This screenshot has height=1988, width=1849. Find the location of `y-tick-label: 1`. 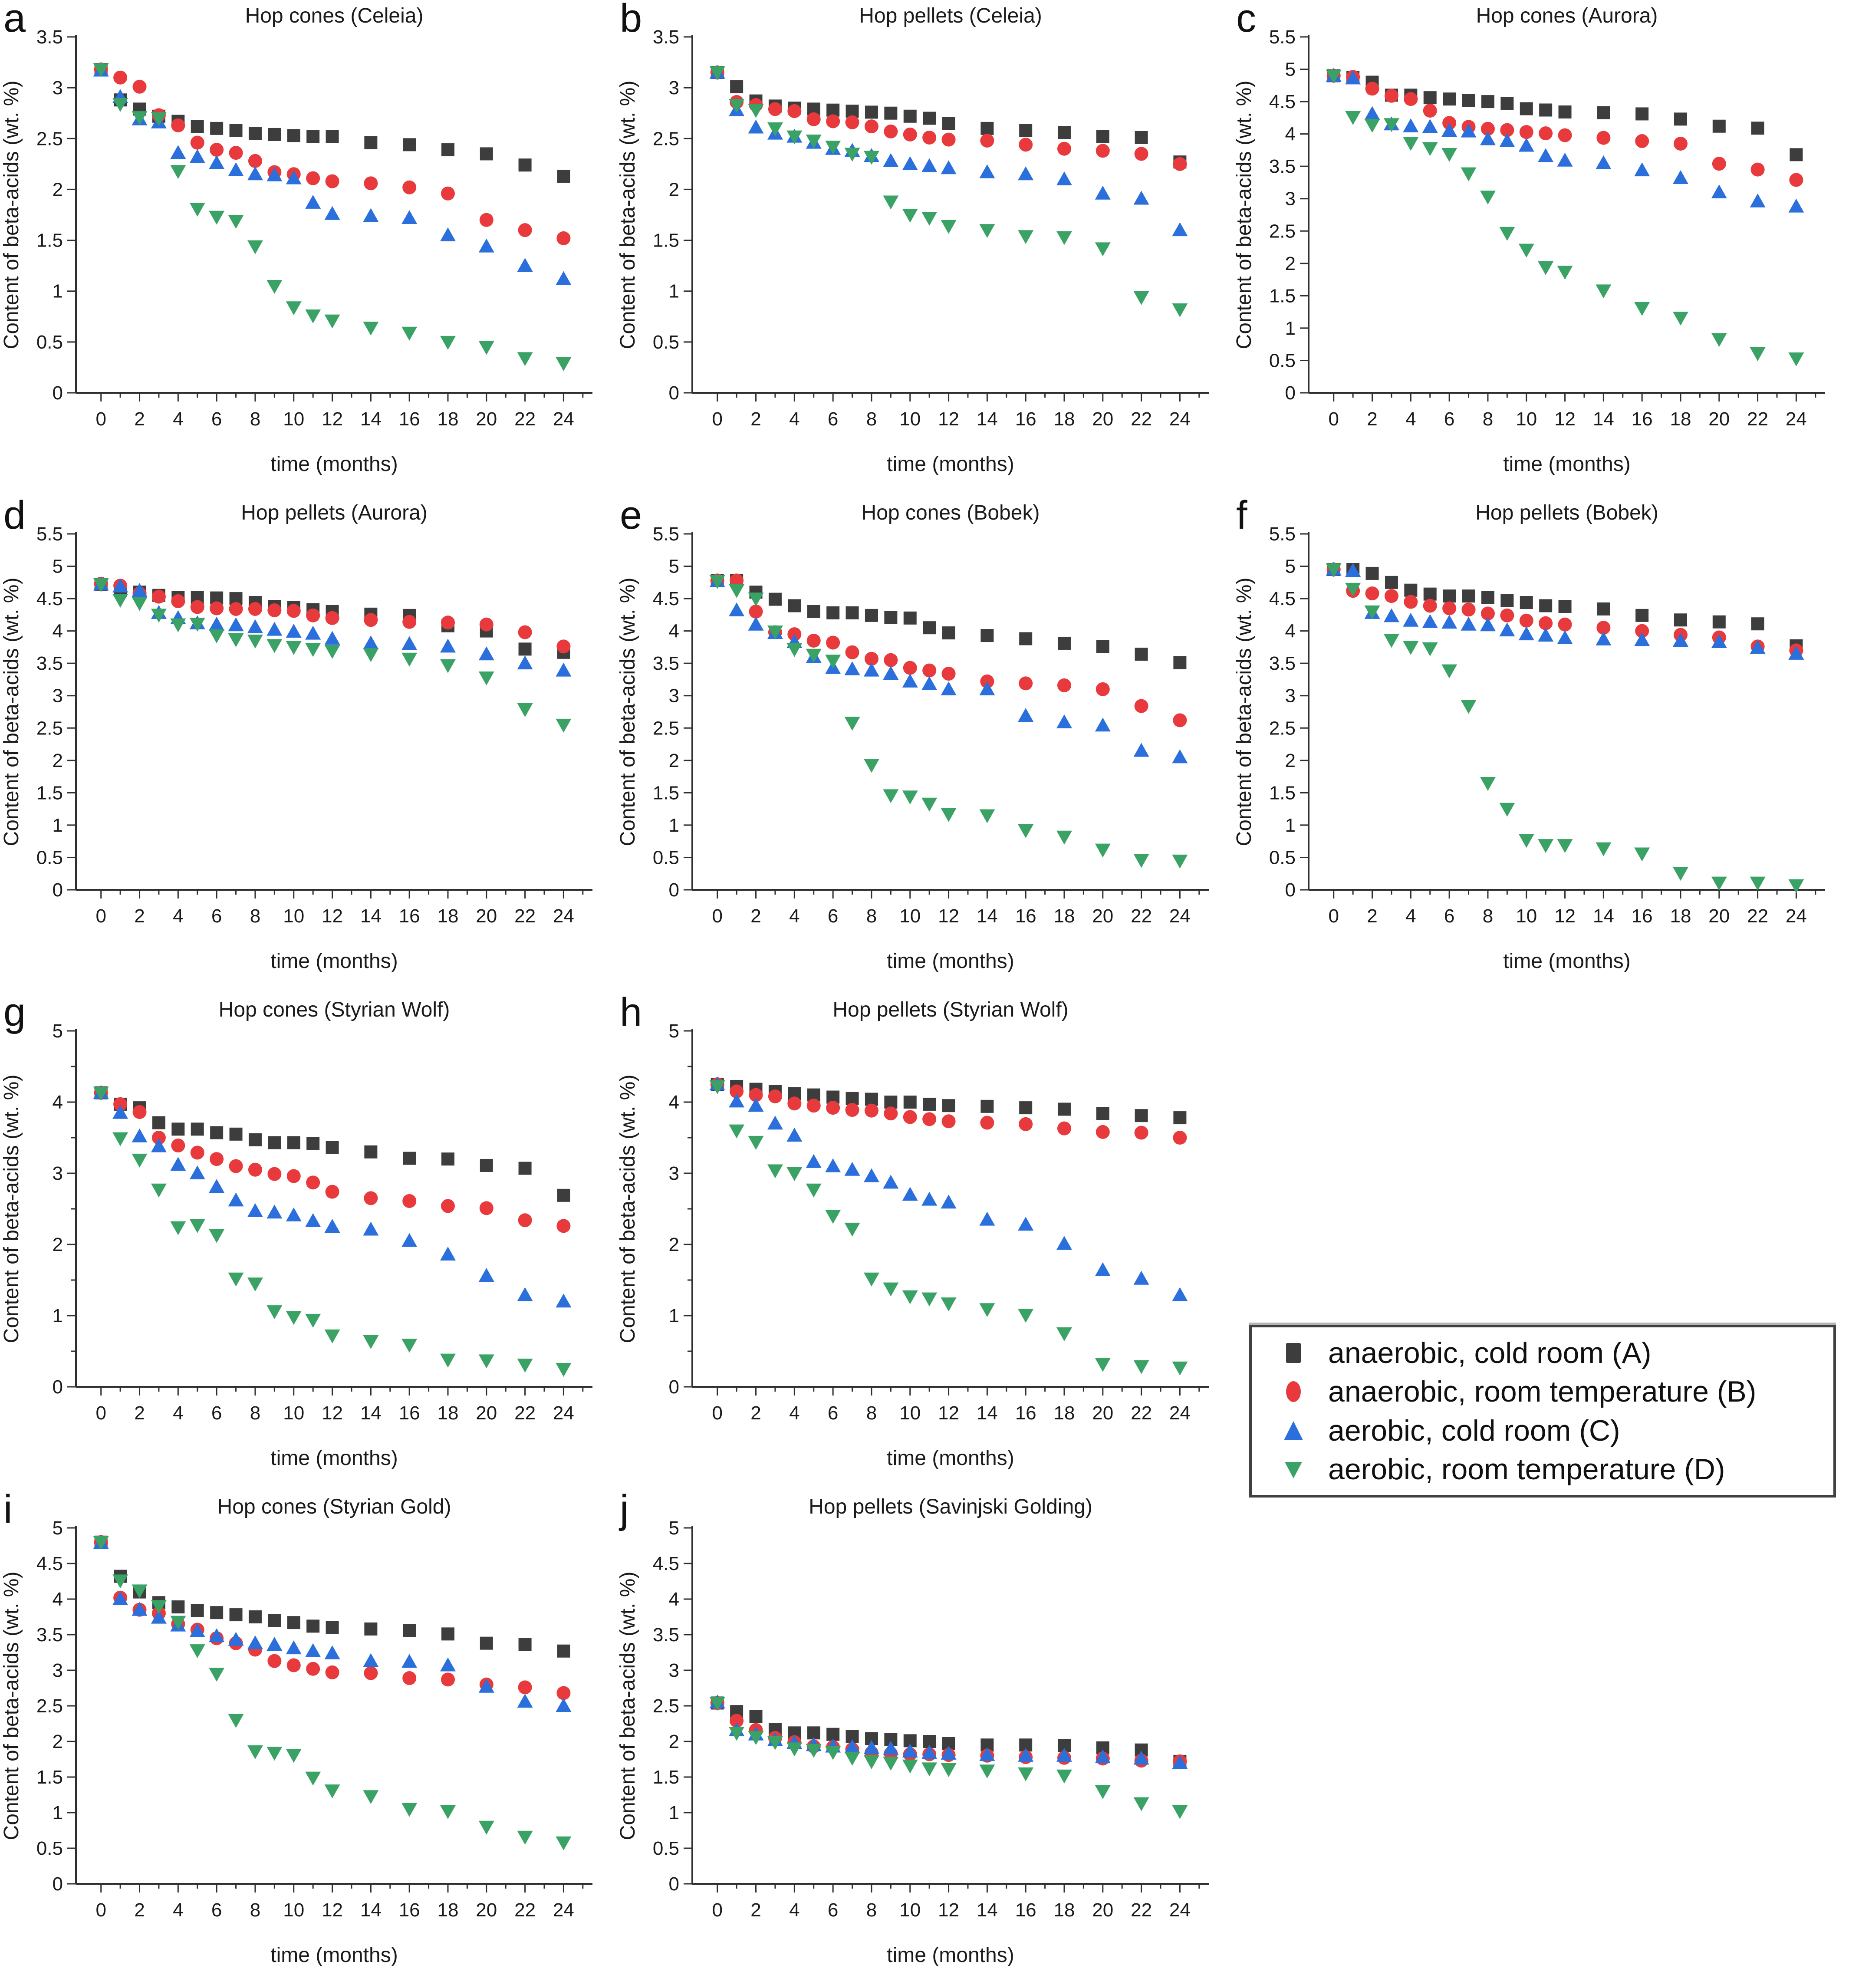

y-tick-label: 1 is located at coordinates (674, 291).